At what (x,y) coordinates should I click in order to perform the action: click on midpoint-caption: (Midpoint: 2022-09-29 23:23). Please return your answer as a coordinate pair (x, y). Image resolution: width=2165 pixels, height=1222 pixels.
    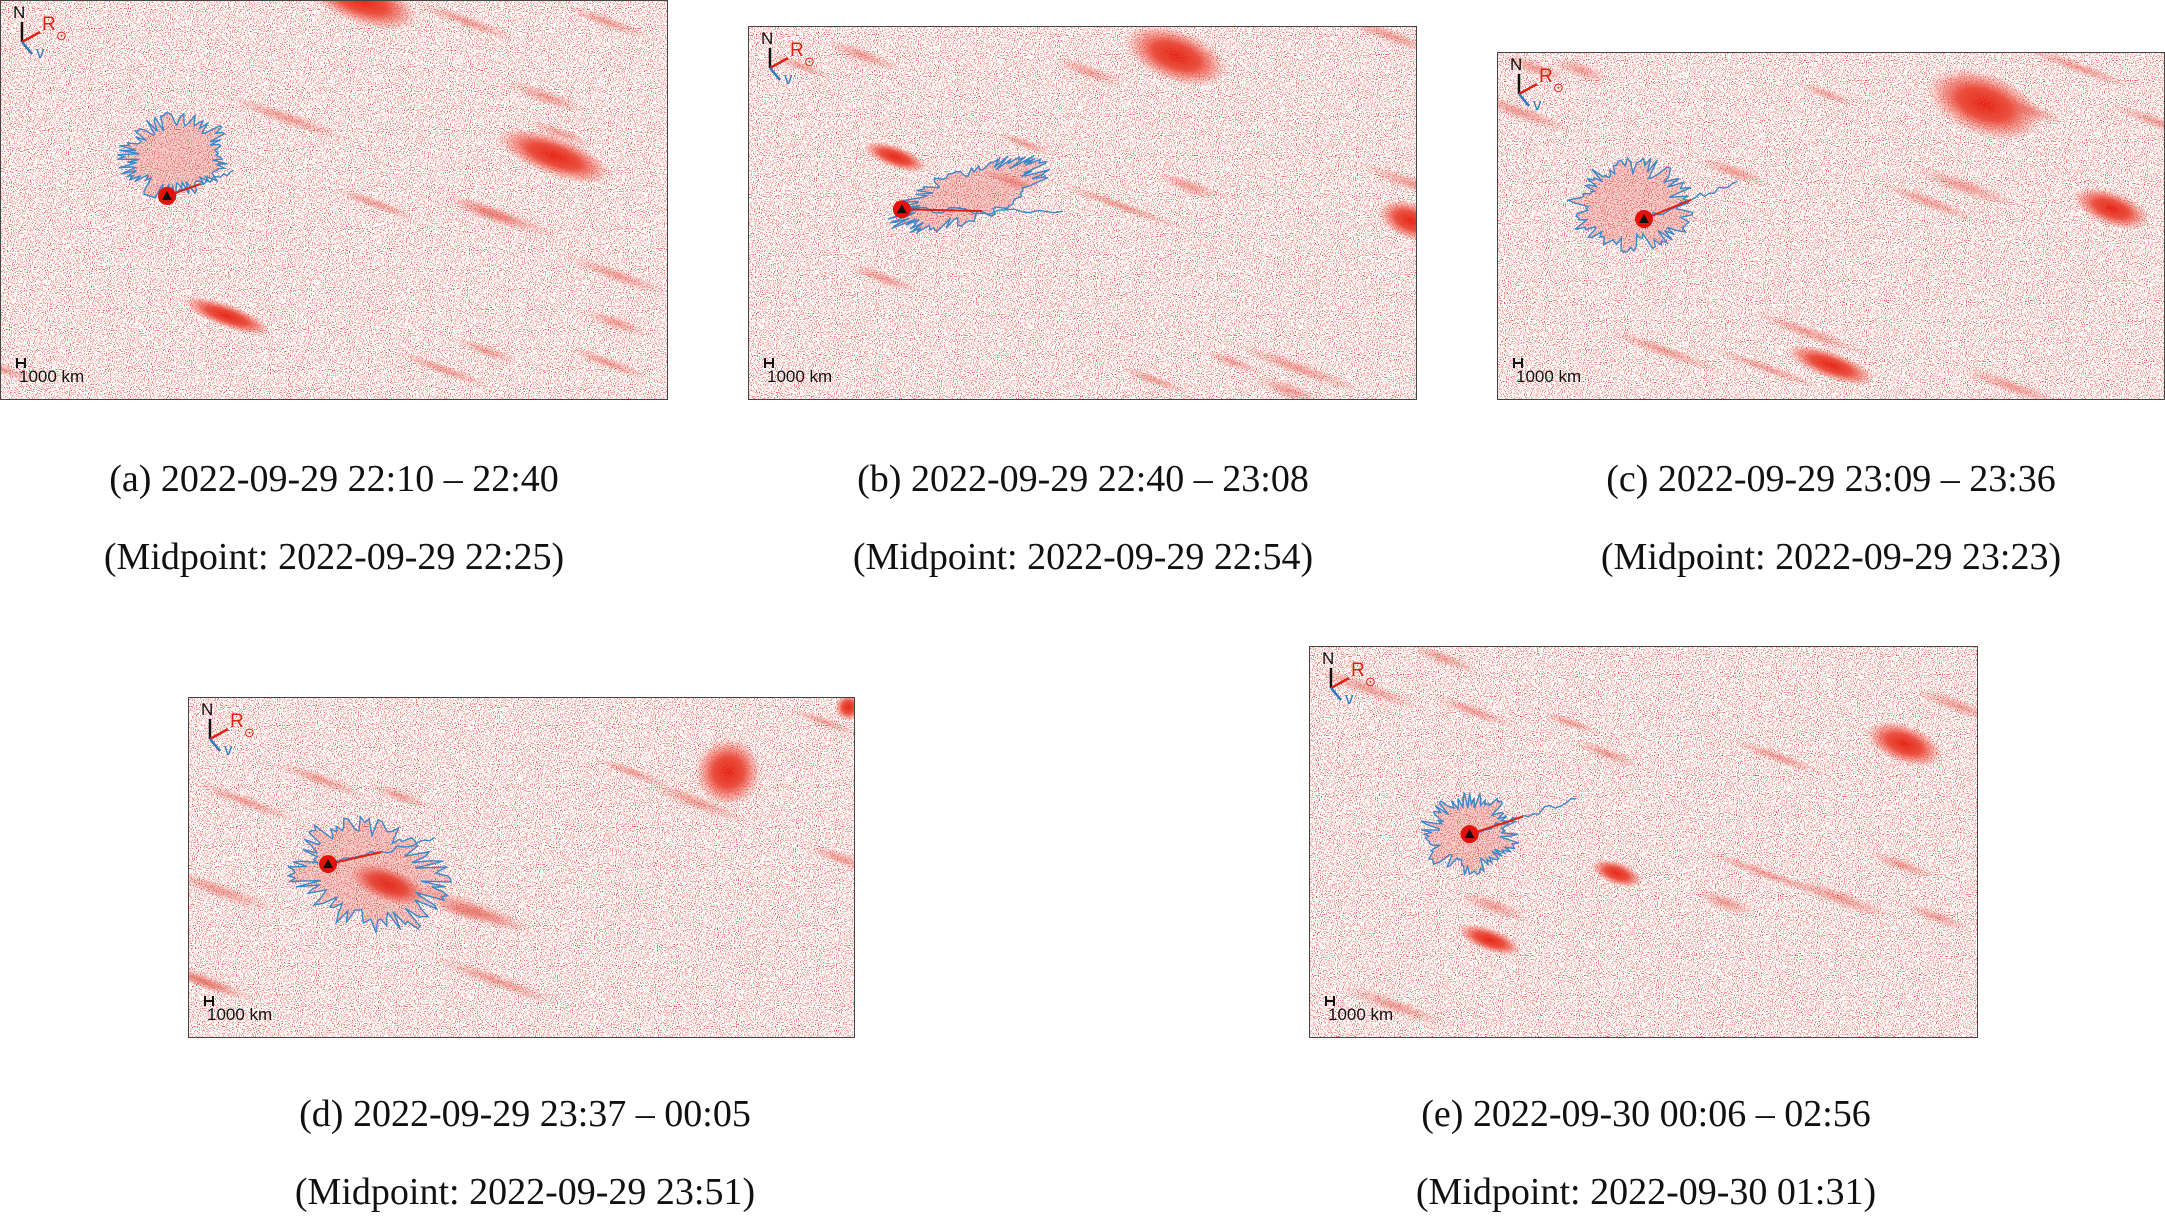
    Looking at the image, I should click on (1831, 557).